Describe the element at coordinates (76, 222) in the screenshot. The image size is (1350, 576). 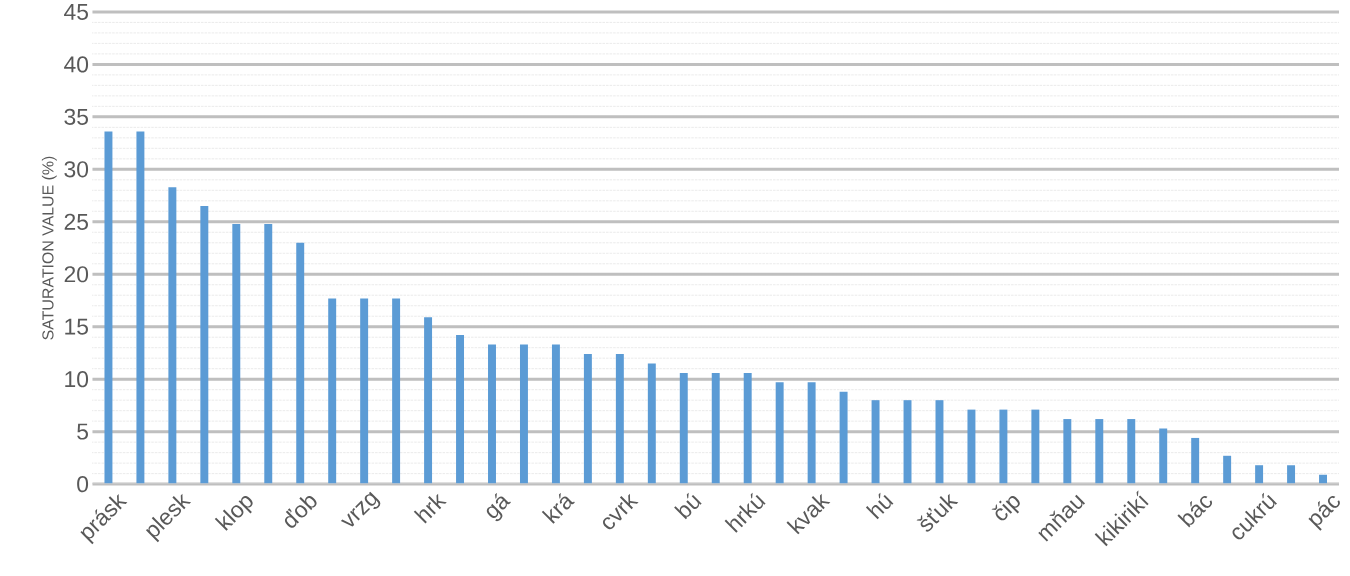
I see `y-tick-label: 25` at that location.